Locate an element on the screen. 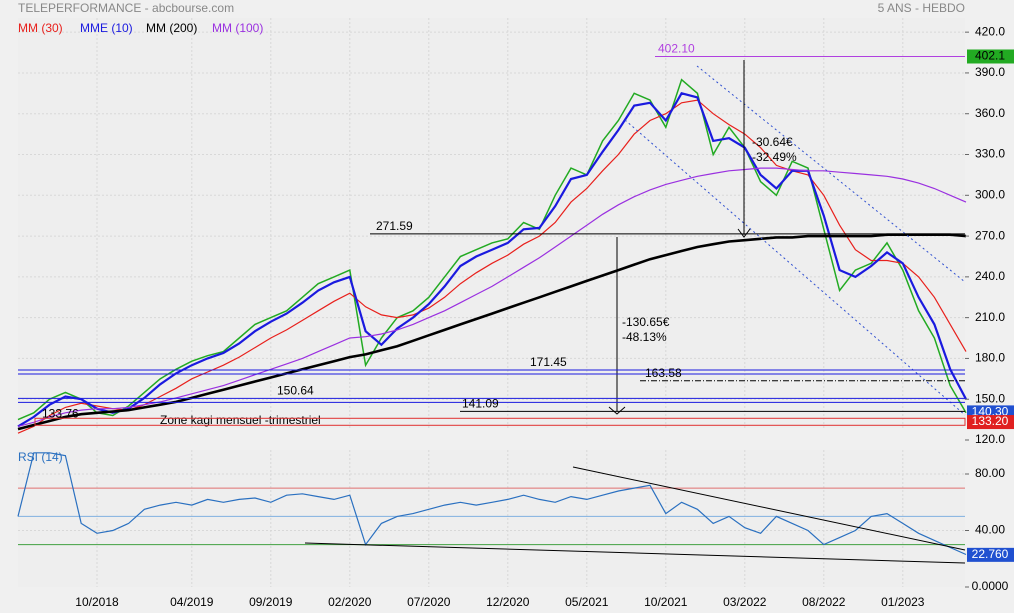  level-label: 271.59 is located at coordinates (394, 226).